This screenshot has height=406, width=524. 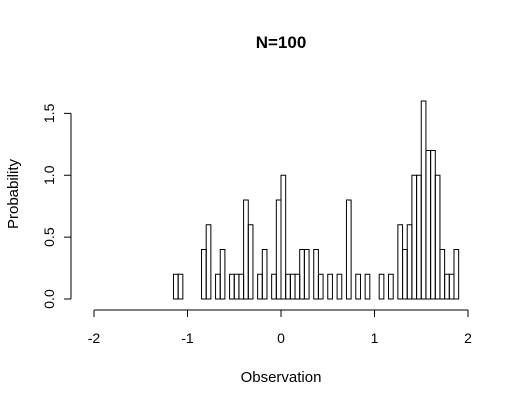 What do you see at coordinates (49, 113) in the screenshot?
I see `y-tick-label: 1.5` at bounding box center [49, 113].